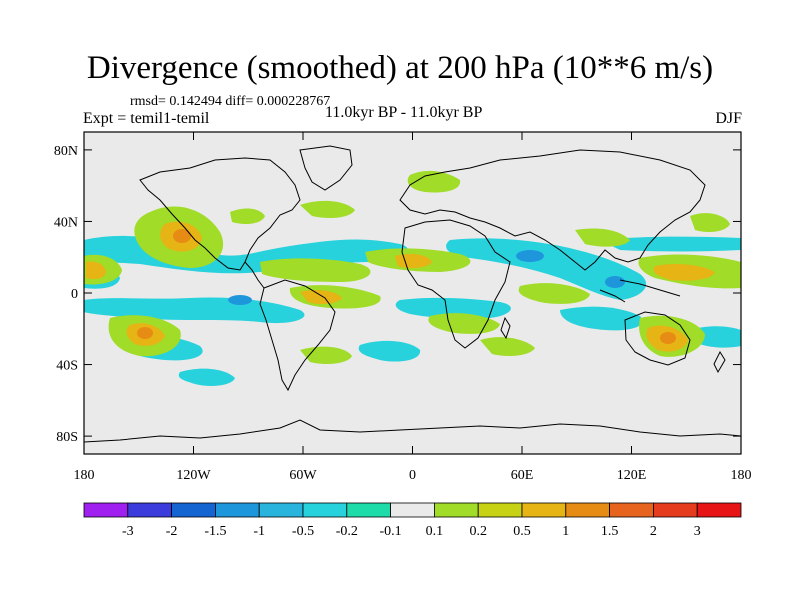 The width and height of the screenshot is (800, 600). Describe the element at coordinates (66, 222) in the screenshot. I see `lat-tick-label: 40N` at that location.